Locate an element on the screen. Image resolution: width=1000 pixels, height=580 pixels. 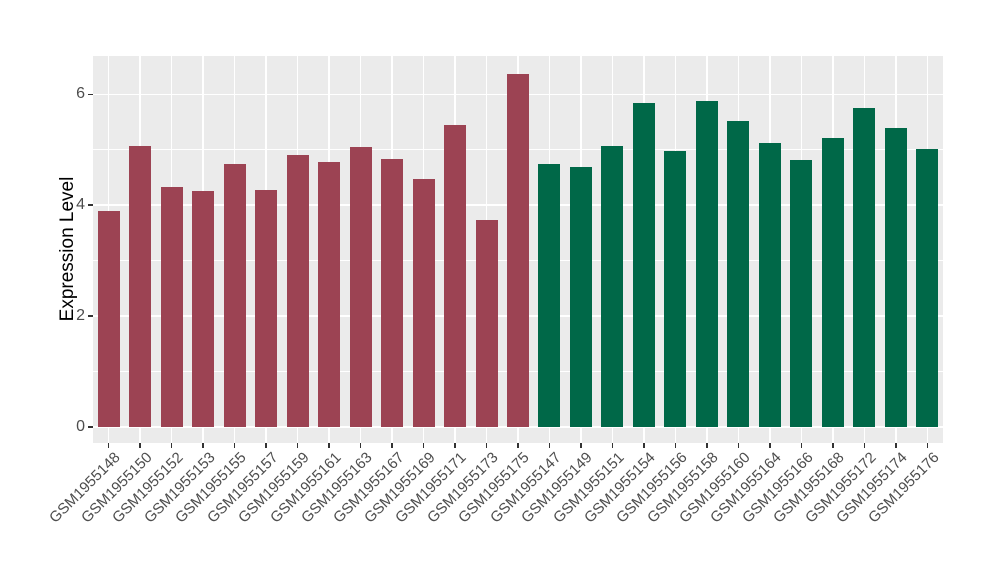
bar-GSM1955154 is located at coordinates (643, 264).